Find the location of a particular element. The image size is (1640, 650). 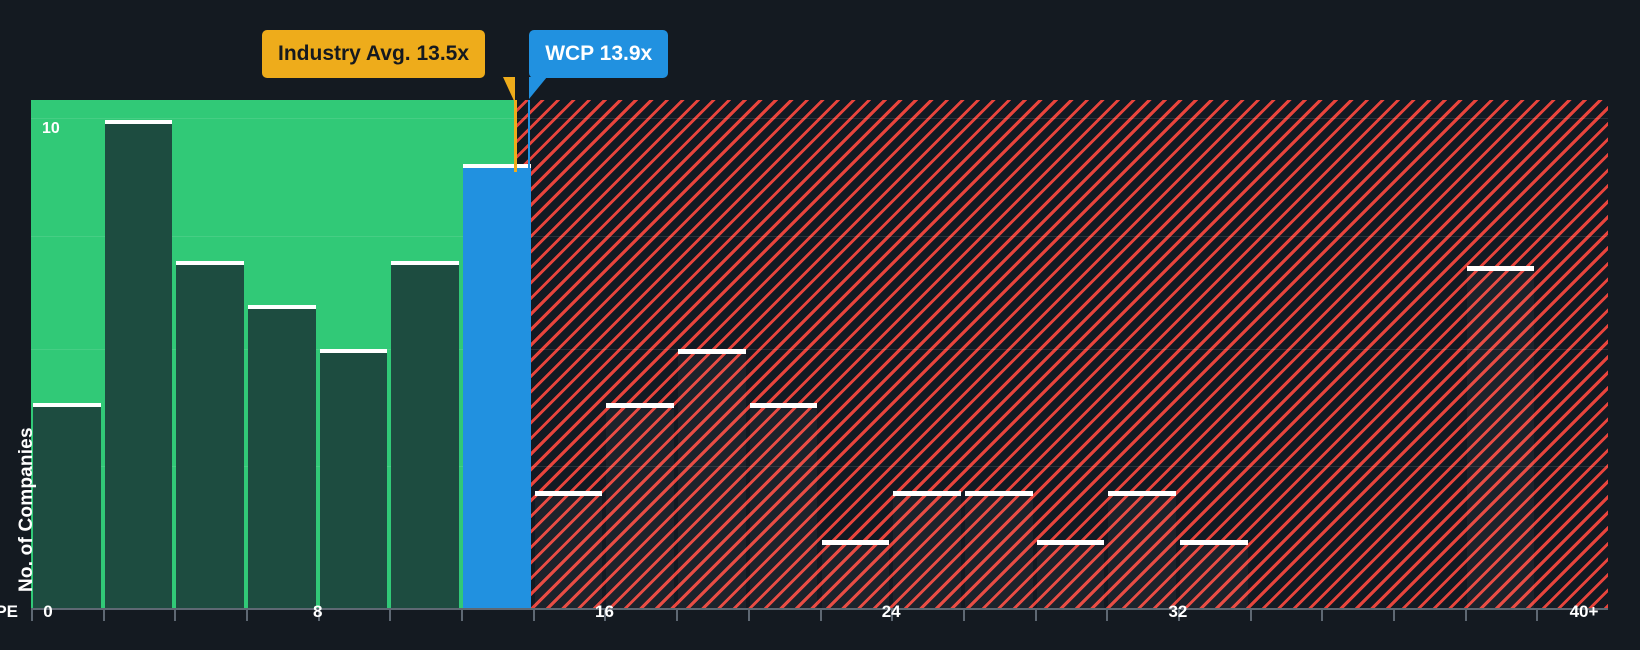

company-tooltip-tail is located at coordinates (538, 88).